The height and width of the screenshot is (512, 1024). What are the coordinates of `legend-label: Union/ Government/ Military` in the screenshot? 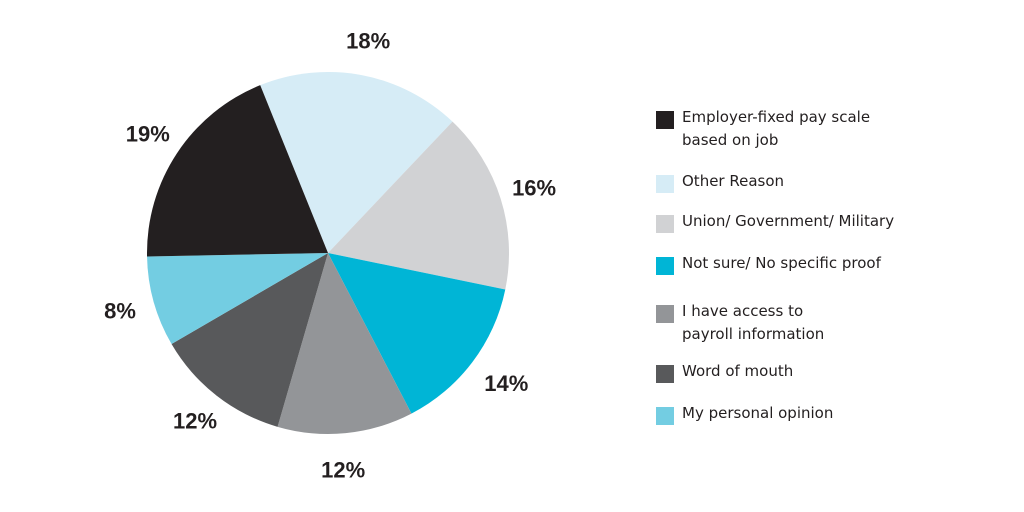 It's located at (788, 221).